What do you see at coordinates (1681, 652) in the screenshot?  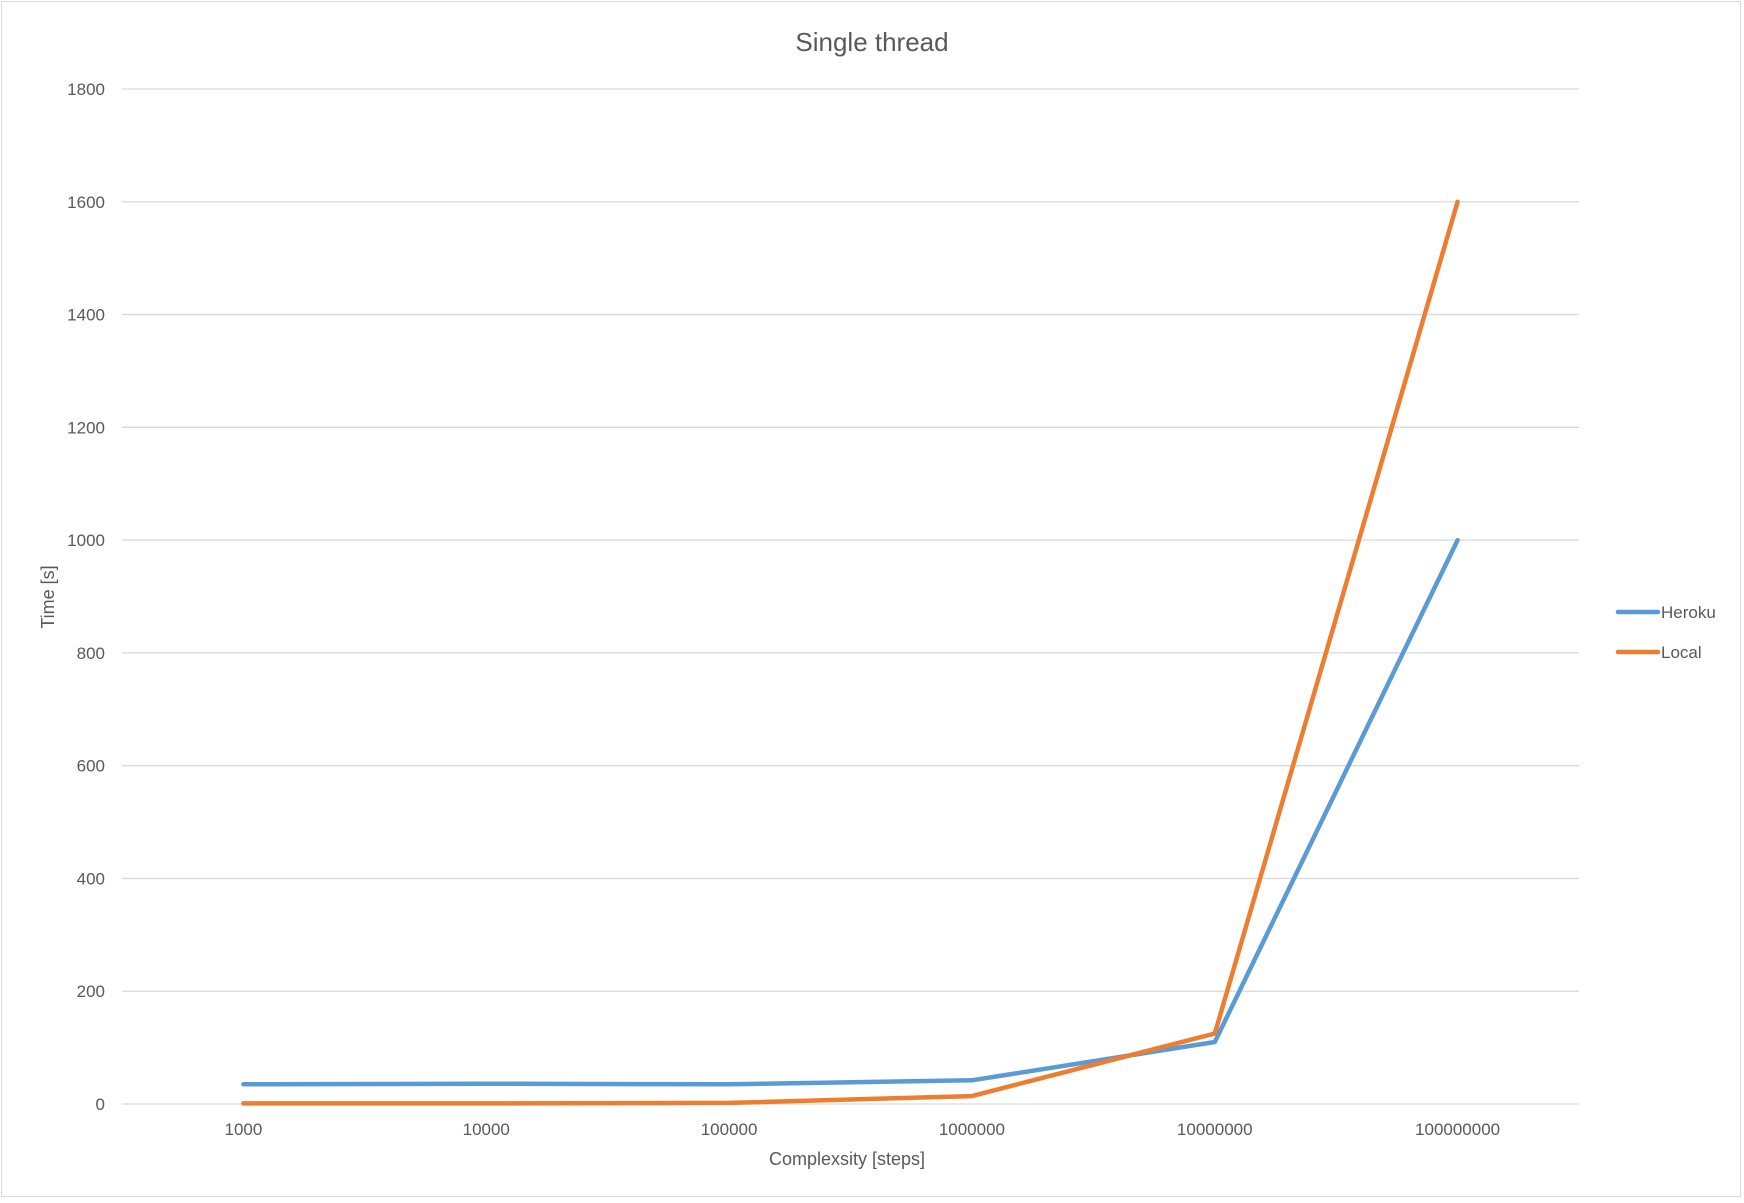 I see `legend-label-local: Local` at bounding box center [1681, 652].